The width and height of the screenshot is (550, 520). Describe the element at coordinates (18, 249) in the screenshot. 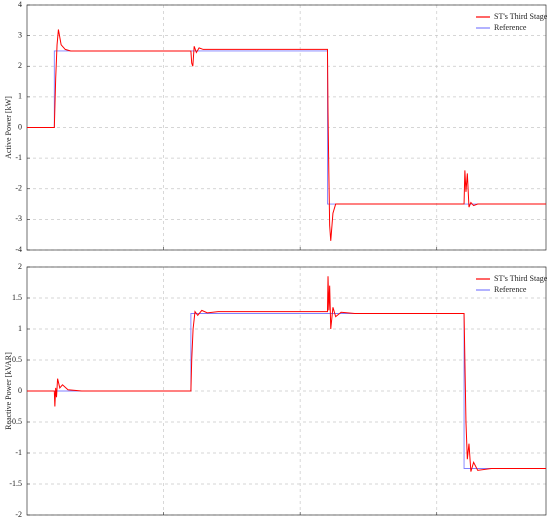

I see `y-tick-label: -4` at that location.